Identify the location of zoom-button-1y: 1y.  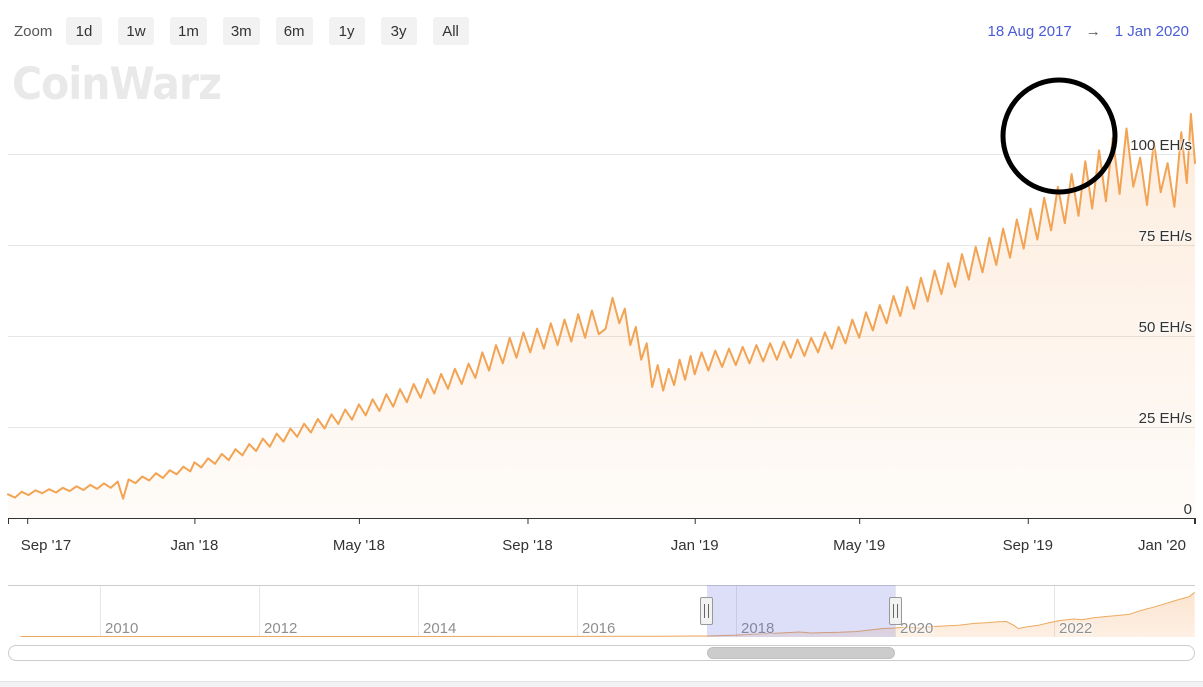
(346, 31).